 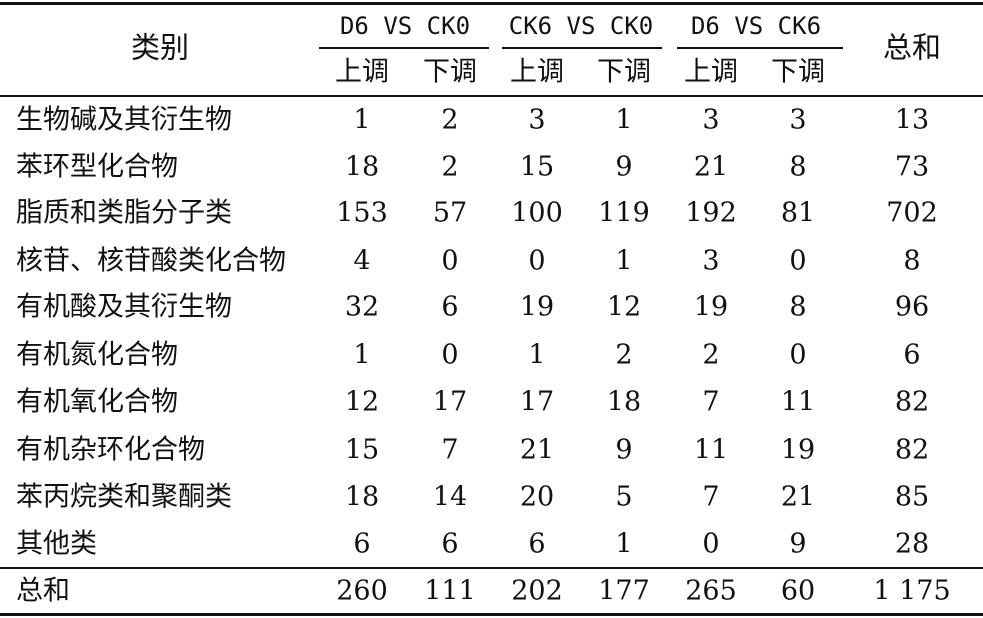 I want to click on row-total: 13, so click(x=912, y=120).